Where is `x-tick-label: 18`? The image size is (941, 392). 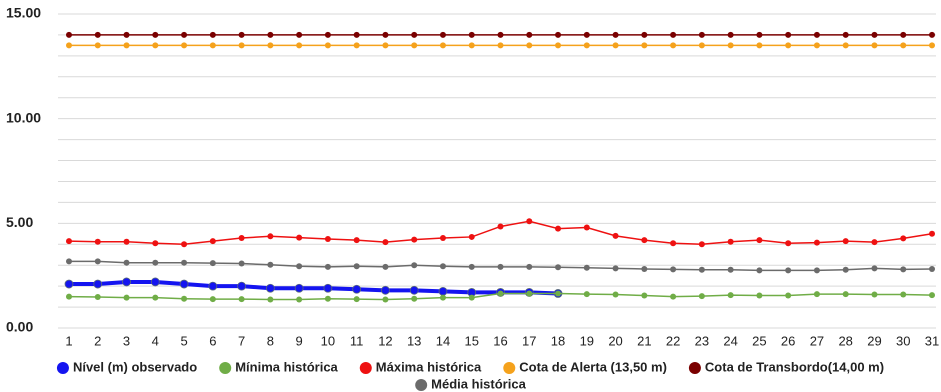 x-tick-label: 18 is located at coordinates (558, 340).